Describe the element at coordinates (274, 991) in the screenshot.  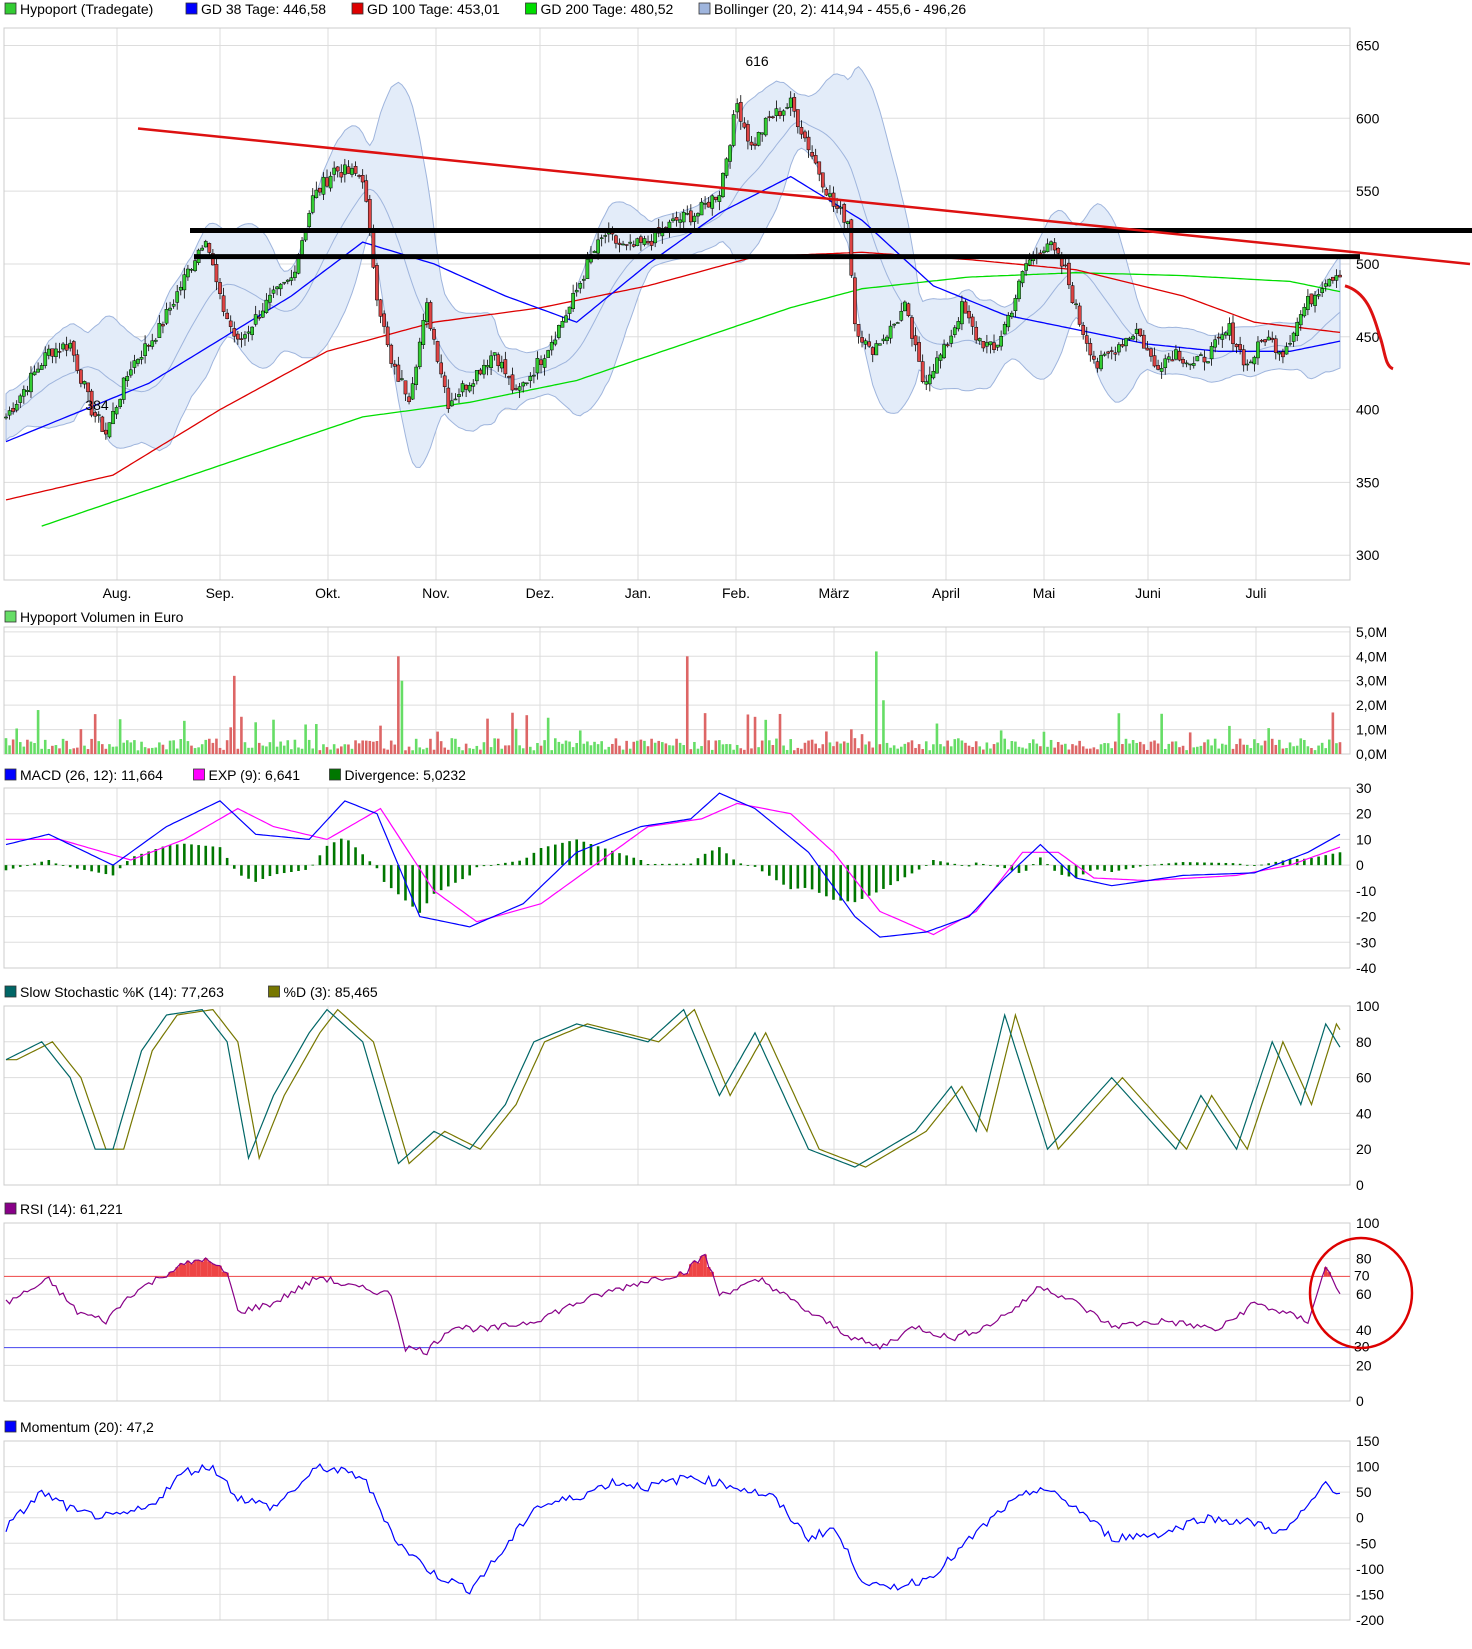
I see `stochastic-legend-swatch` at that location.